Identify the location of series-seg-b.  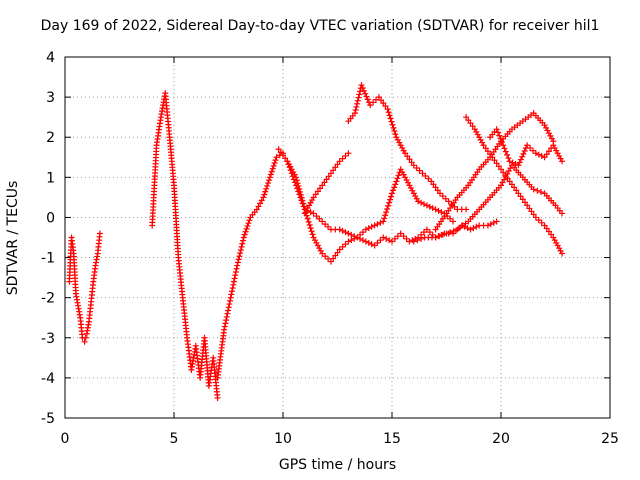
(185, 245).